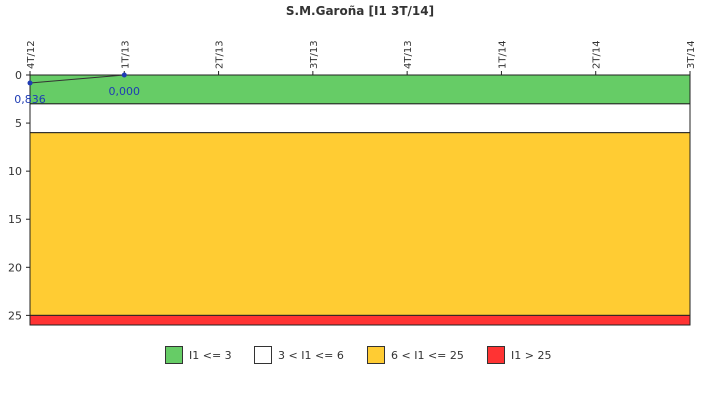 The width and height of the screenshot is (720, 404). I want to click on series-line, so click(77, 79).